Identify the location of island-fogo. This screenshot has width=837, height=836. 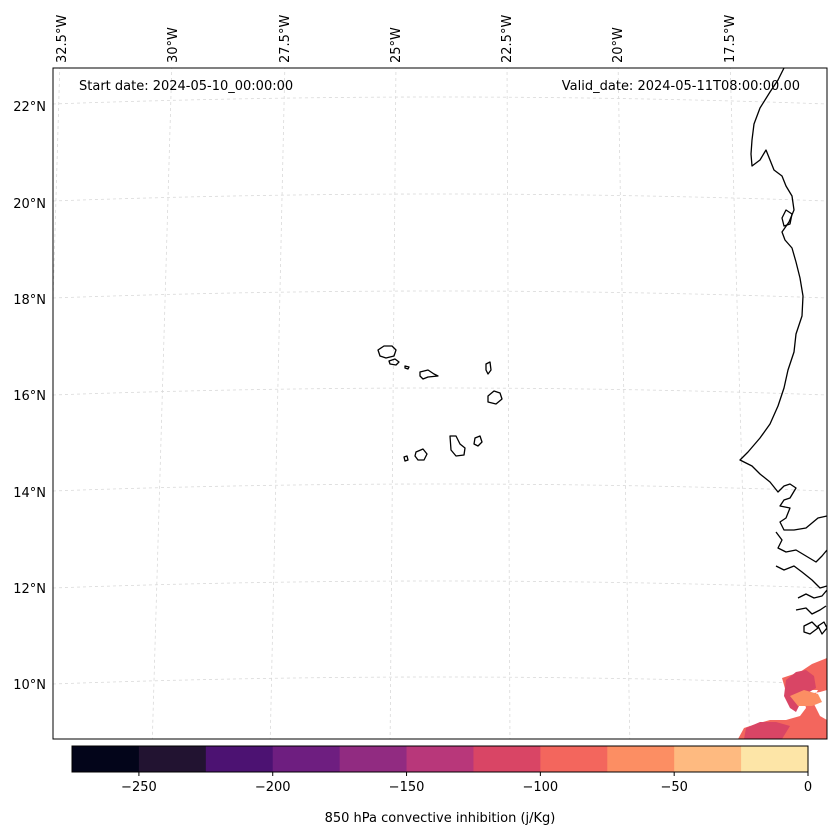
(421, 454).